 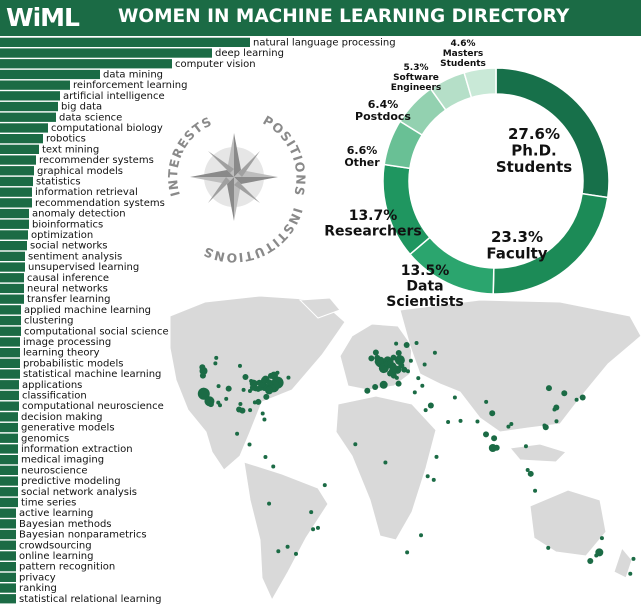 I want to click on compass-point-nw, so click(x=221, y=162).